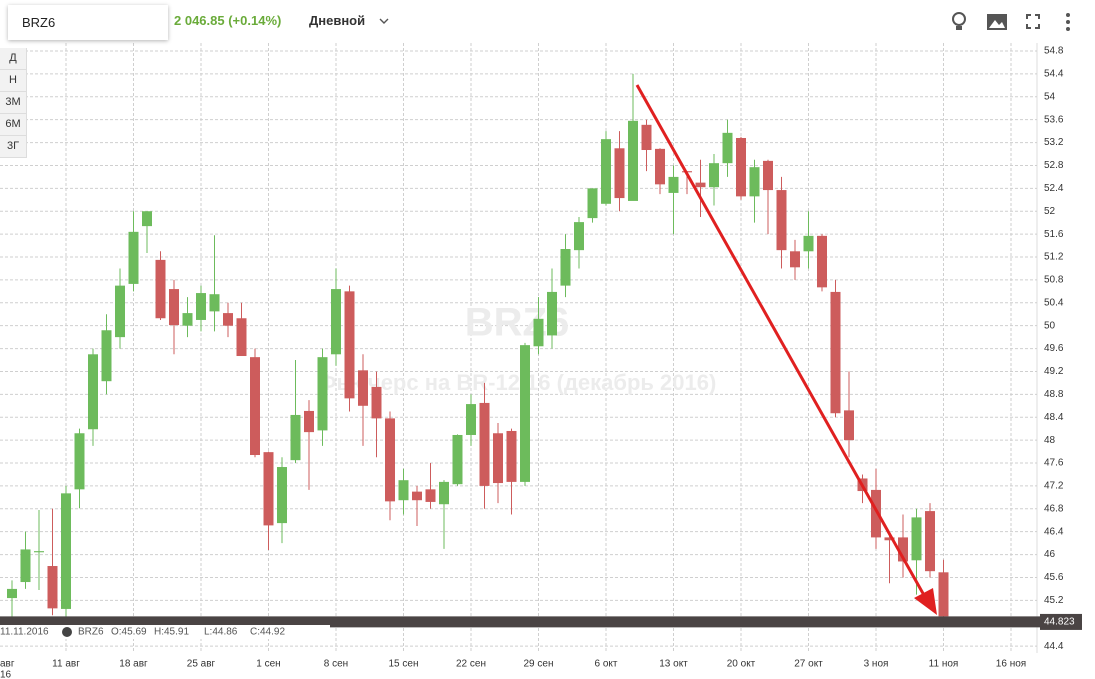 The height and width of the screenshot is (679, 1095). What do you see at coordinates (1054, 646) in the screenshot?
I see `y-tick-label: 44.4` at bounding box center [1054, 646].